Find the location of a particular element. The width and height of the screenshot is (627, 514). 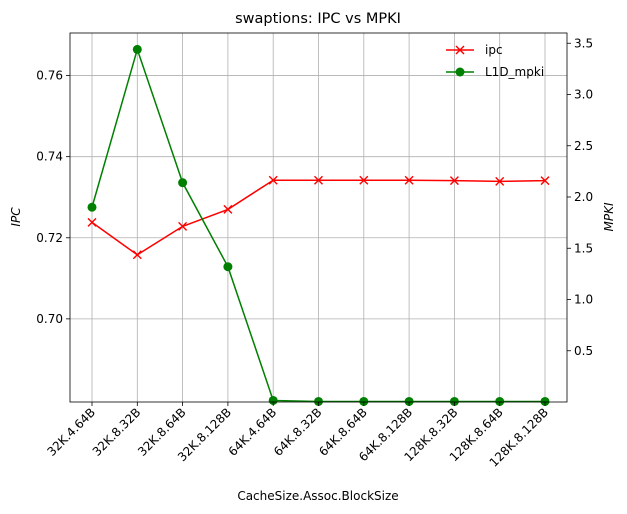

y-tick-label-left: 0.76 is located at coordinates (49, 76).